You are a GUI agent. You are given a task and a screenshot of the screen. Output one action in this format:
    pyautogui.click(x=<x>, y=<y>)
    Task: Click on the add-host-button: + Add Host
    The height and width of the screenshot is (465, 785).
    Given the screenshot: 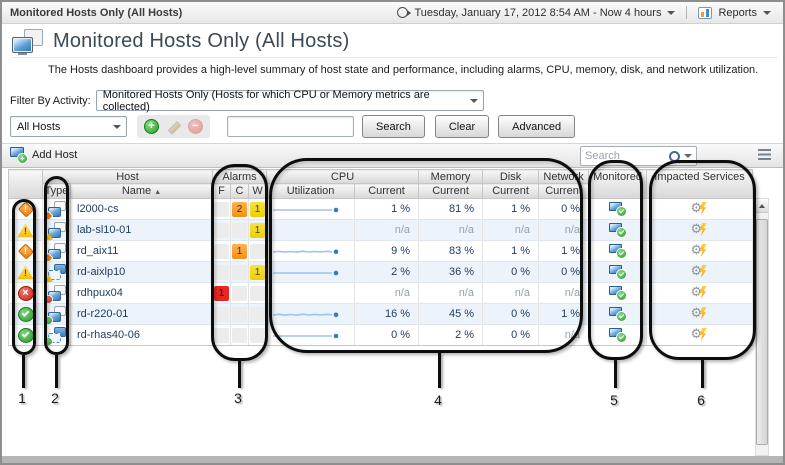 What is the action you would take?
    pyautogui.click(x=43, y=155)
    